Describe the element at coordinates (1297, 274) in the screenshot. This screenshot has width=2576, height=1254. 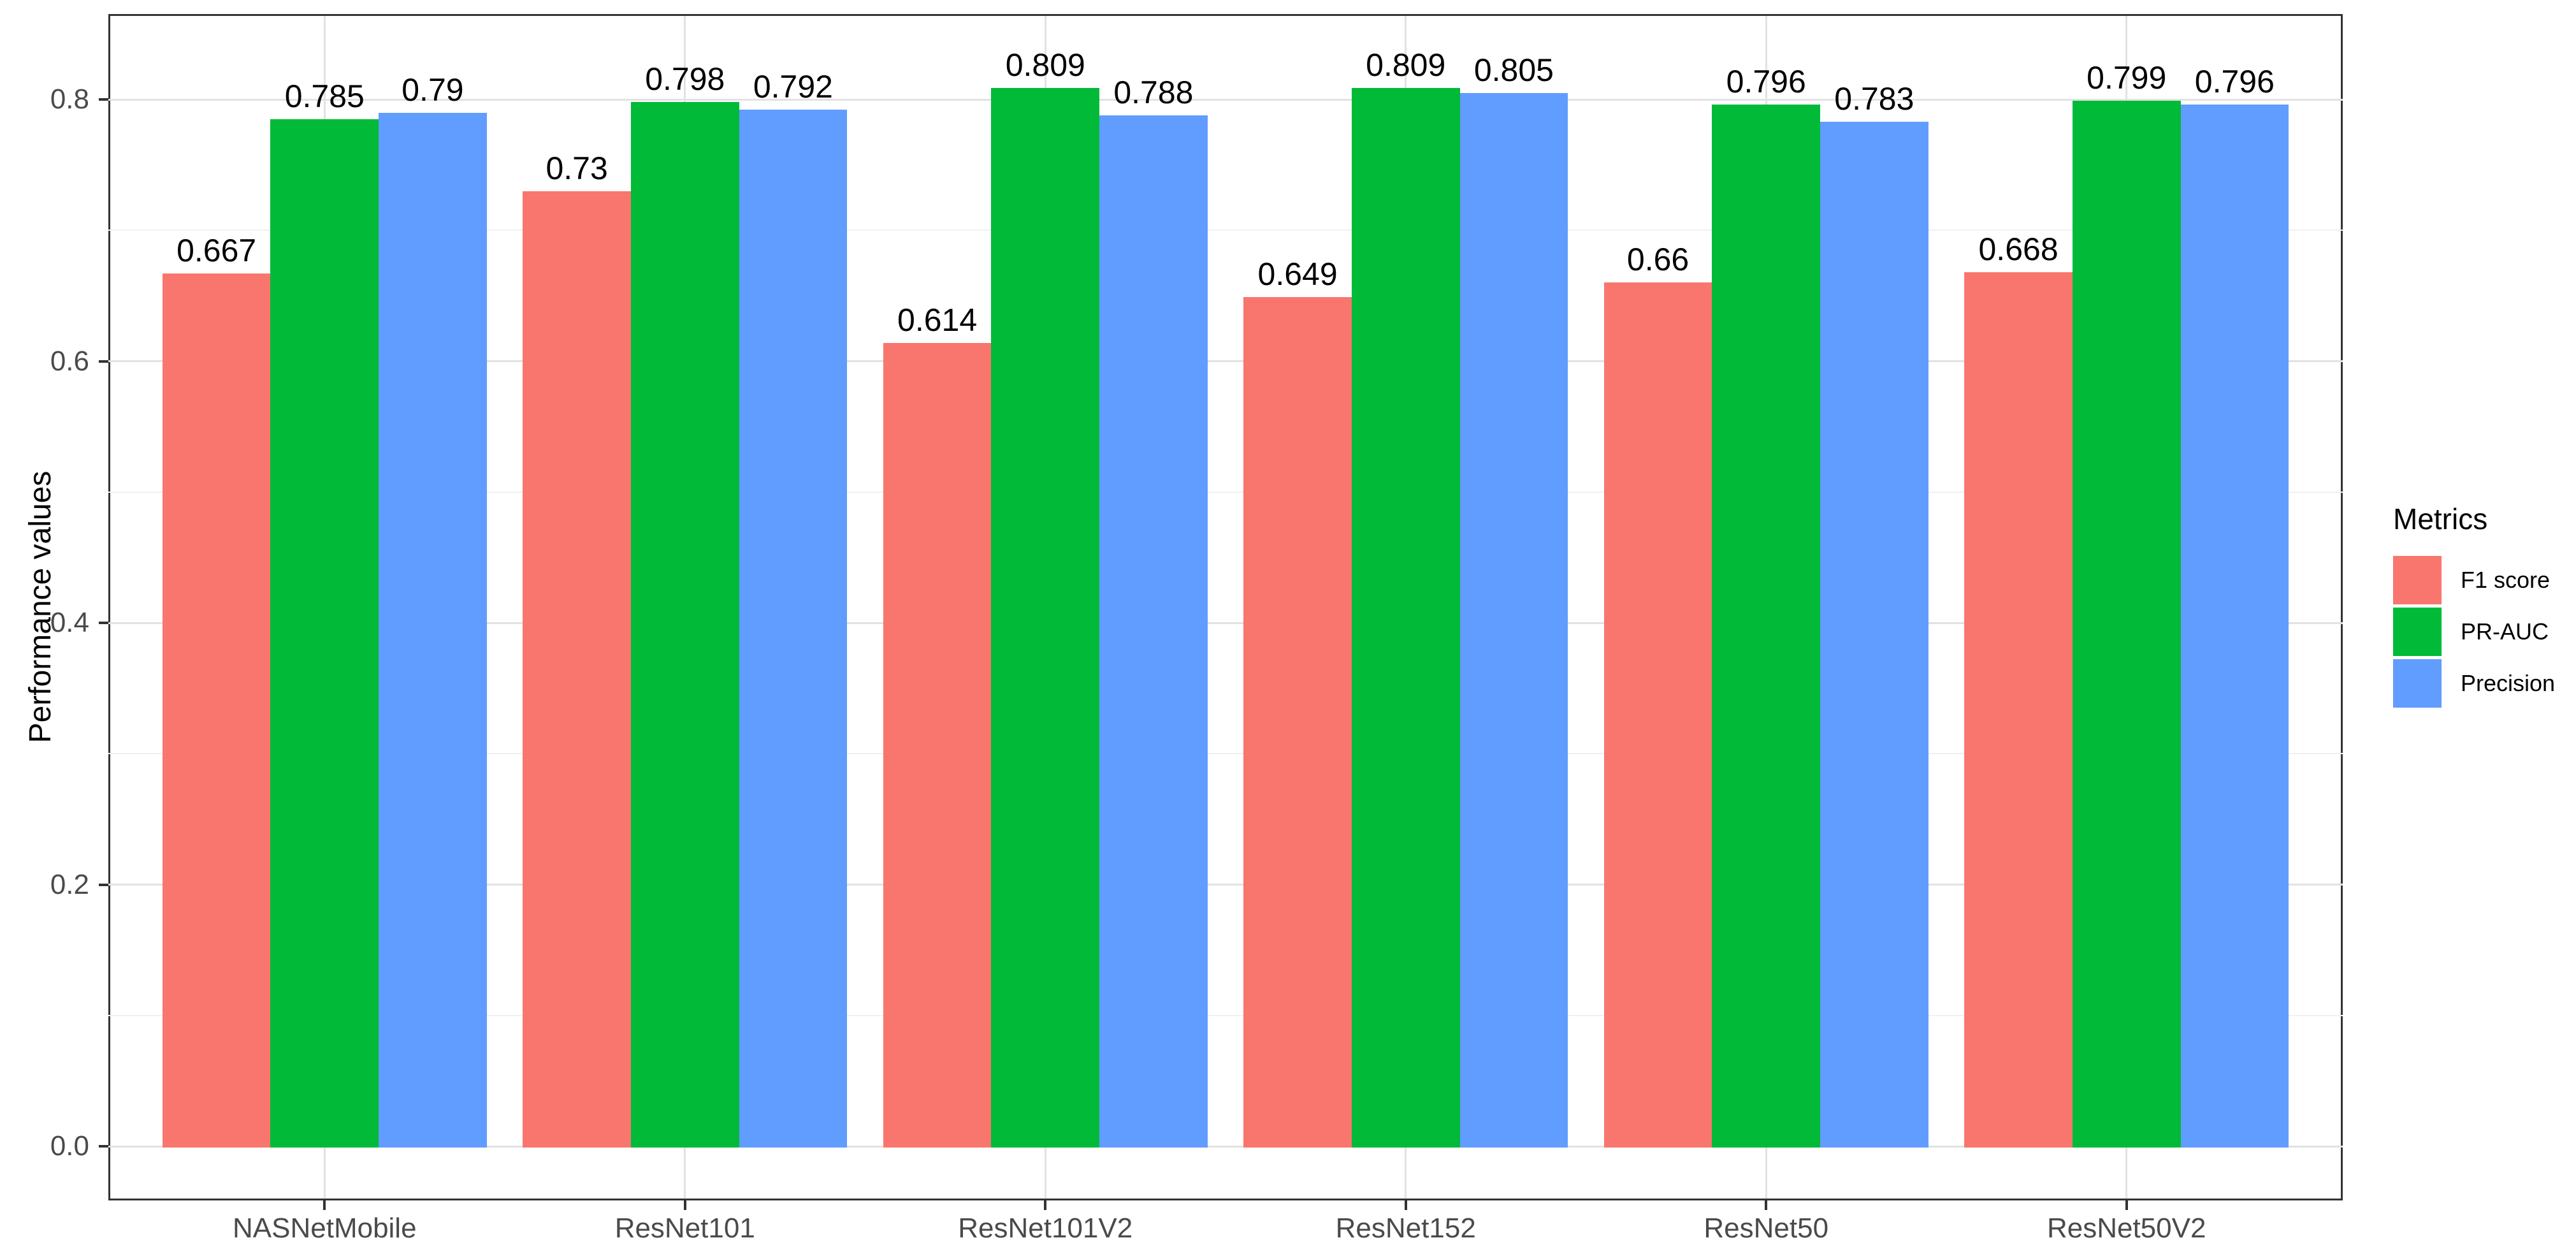
I see `bar-value-label: 0.649` at that location.